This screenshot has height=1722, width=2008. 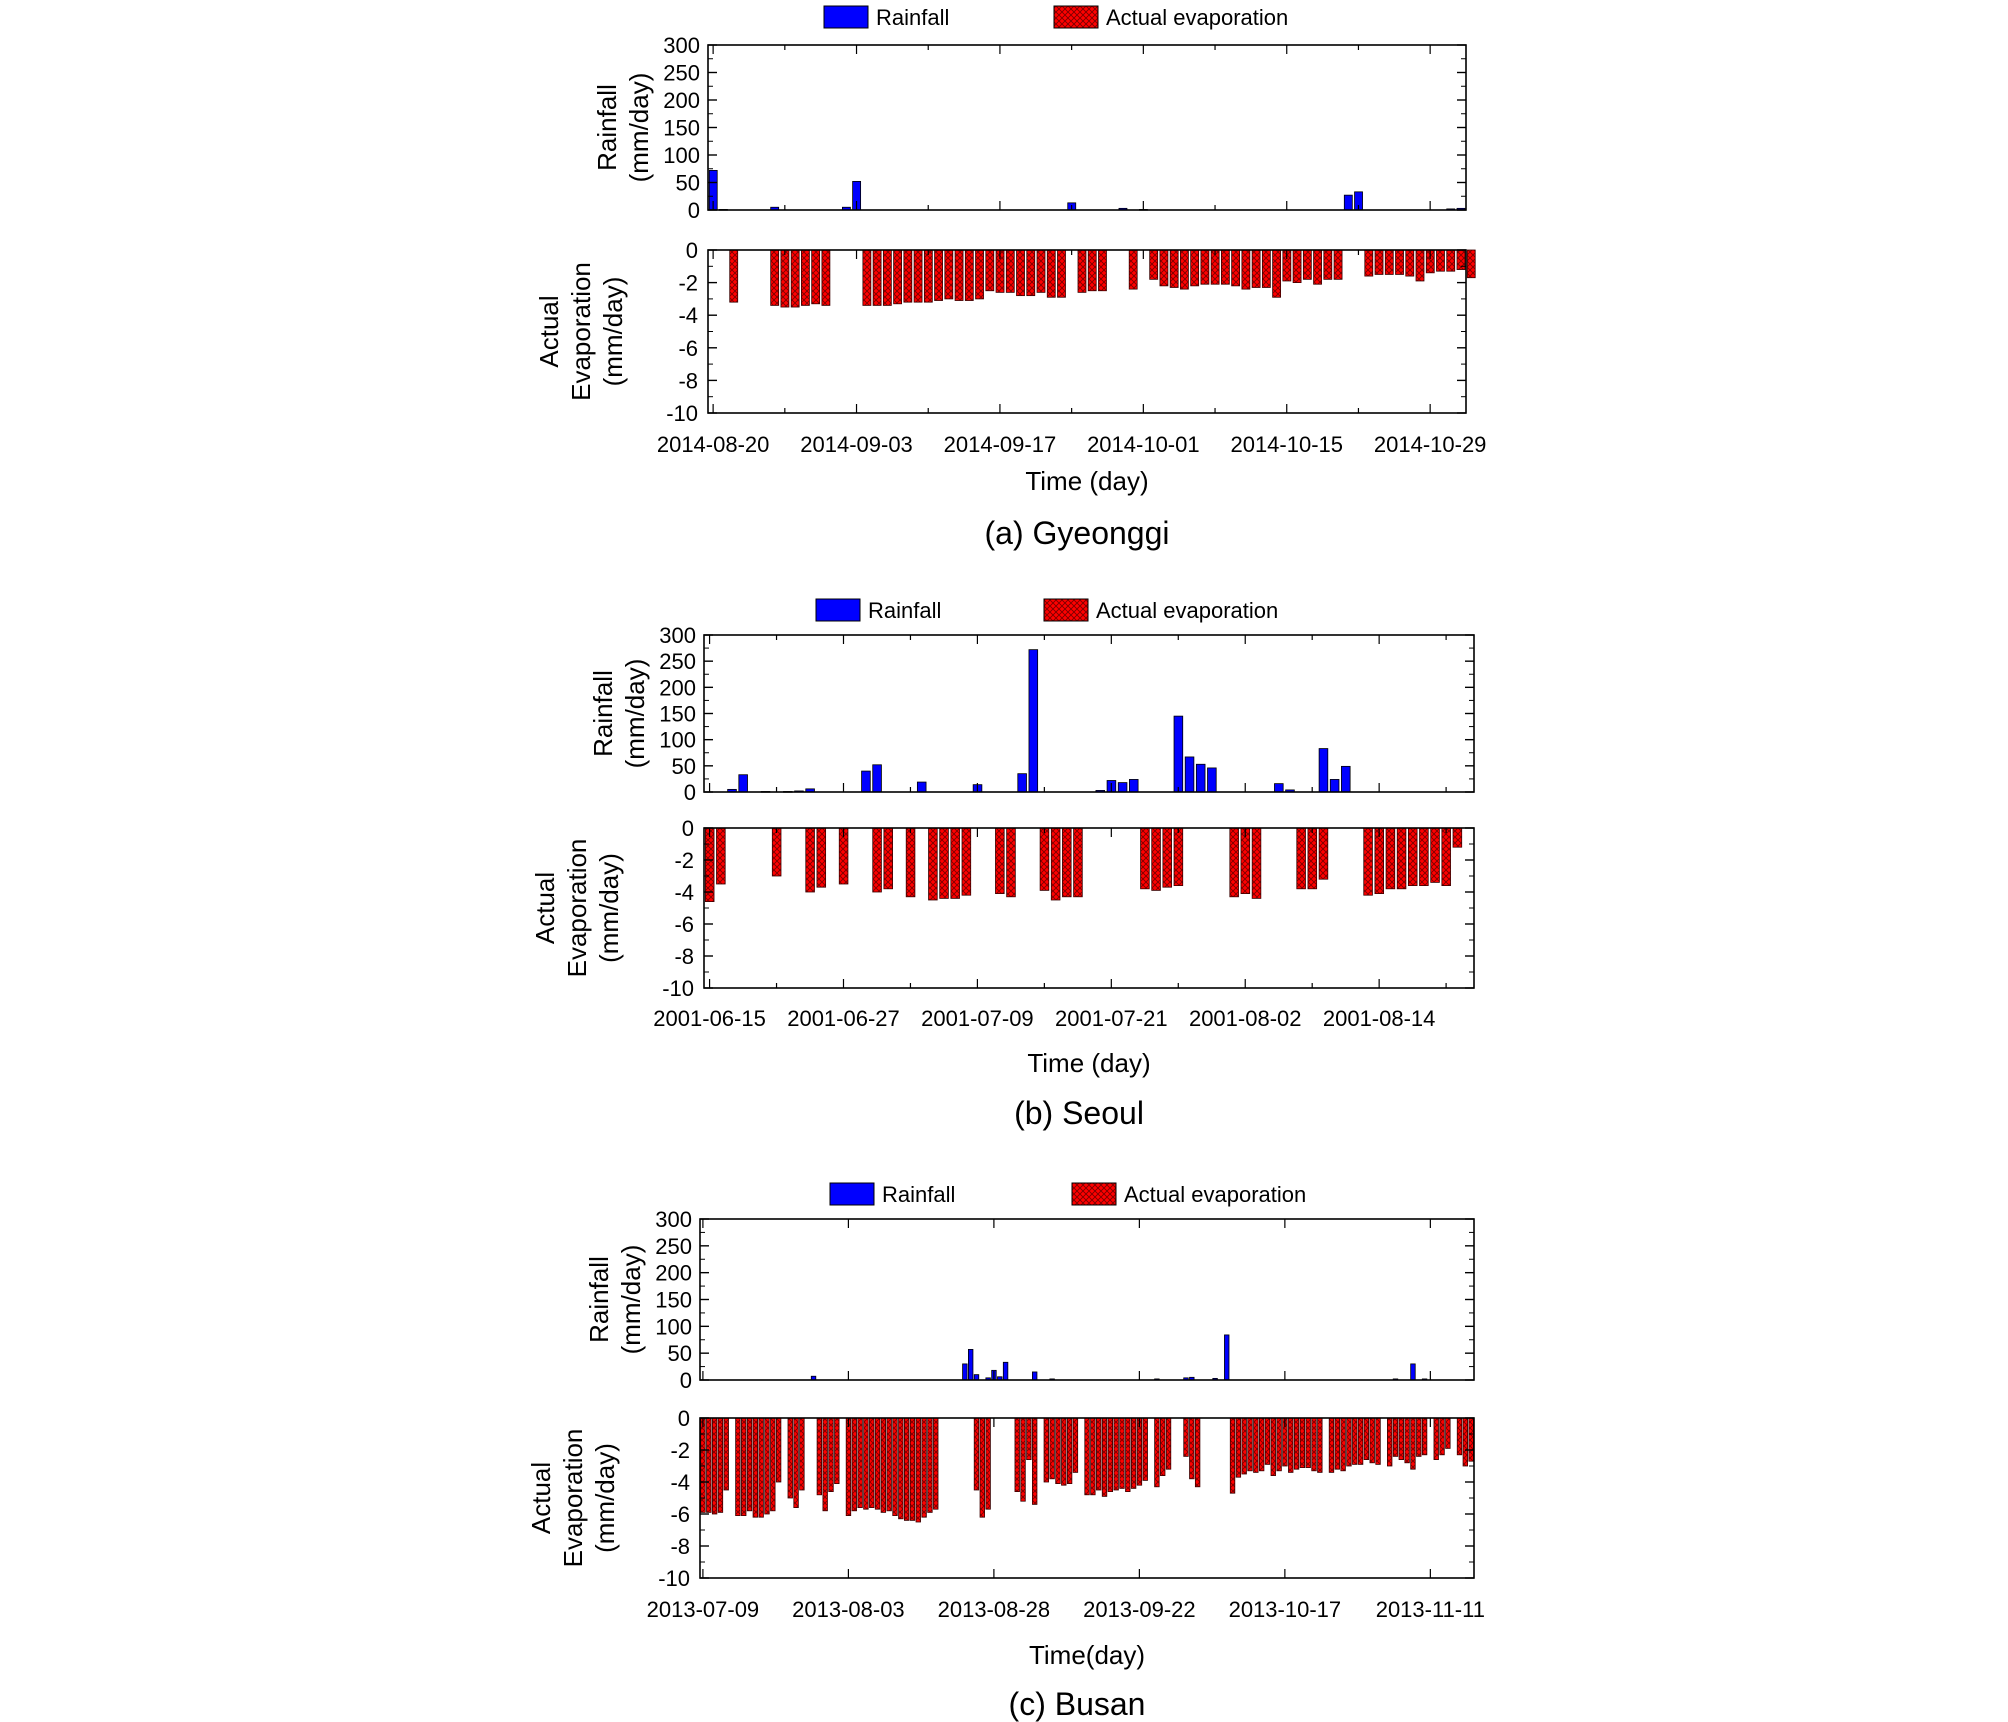 I want to click on evaporation-y-axis-label-line: Evaporation, so click(x=573, y=1498).